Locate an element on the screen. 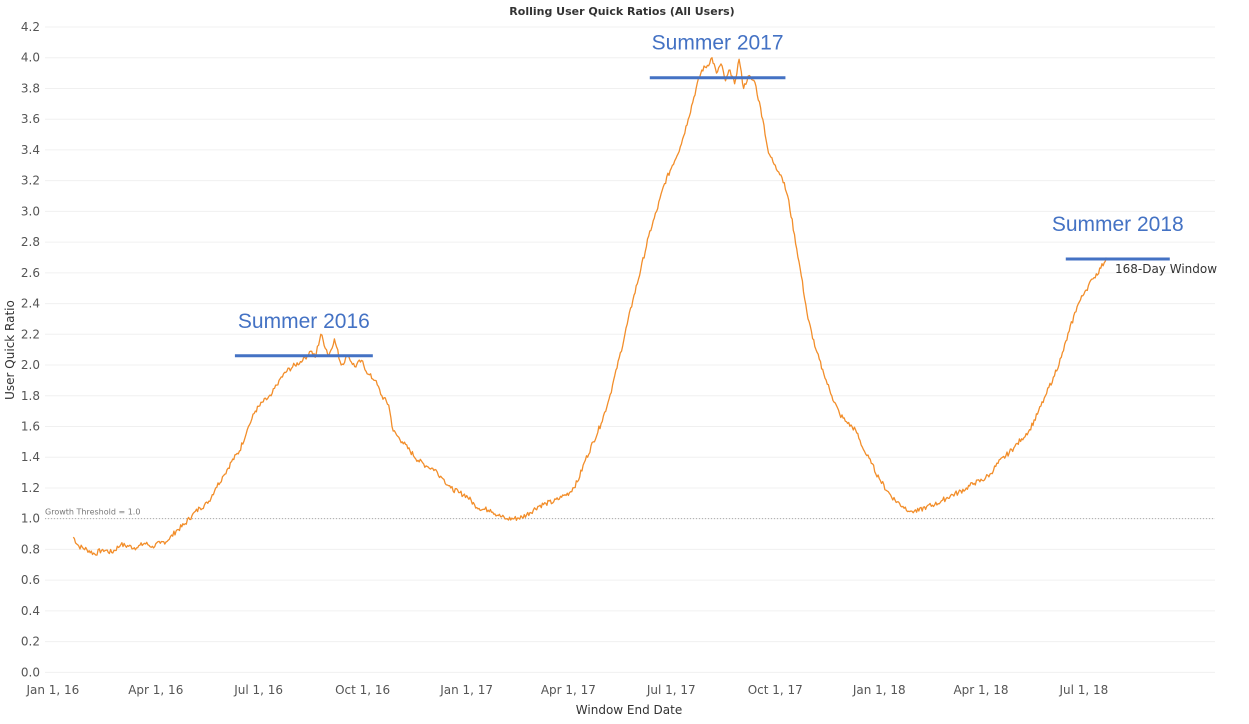 The image size is (1249, 724). y-tick-label: 2.4 is located at coordinates (30, 304).